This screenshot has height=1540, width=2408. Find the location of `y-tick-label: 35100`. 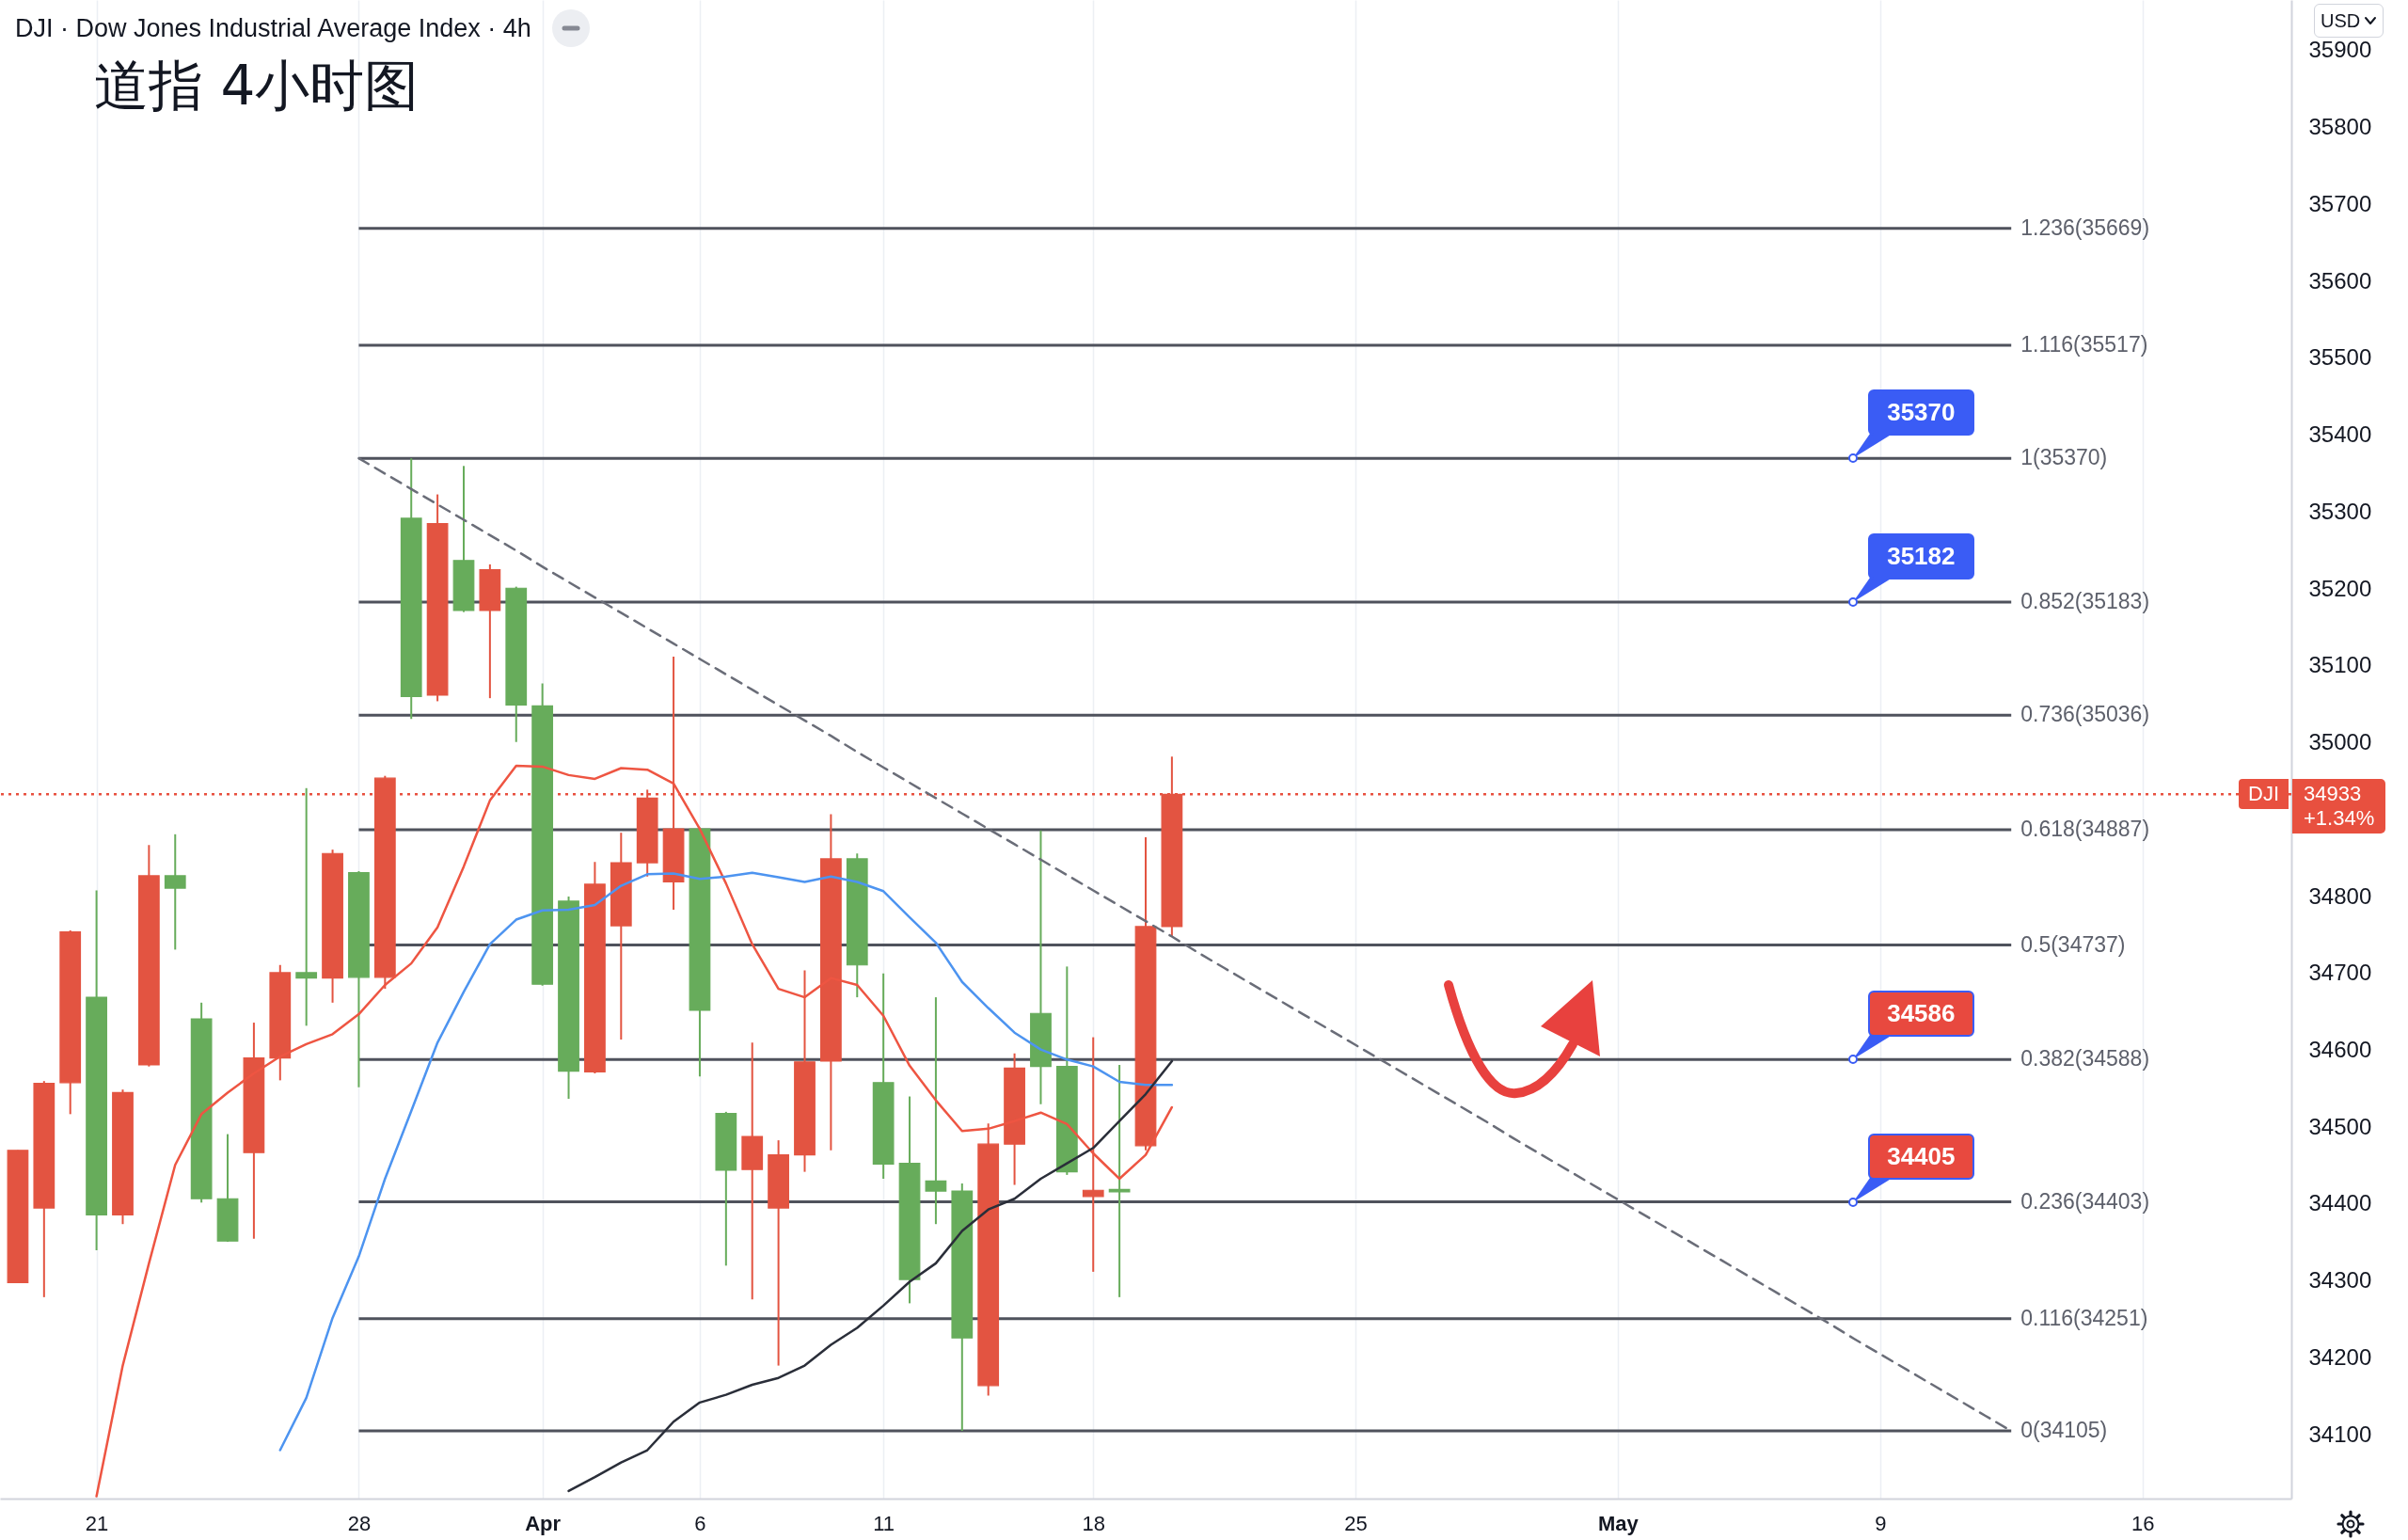

y-tick-label: 35100 is located at coordinates (2340, 665).